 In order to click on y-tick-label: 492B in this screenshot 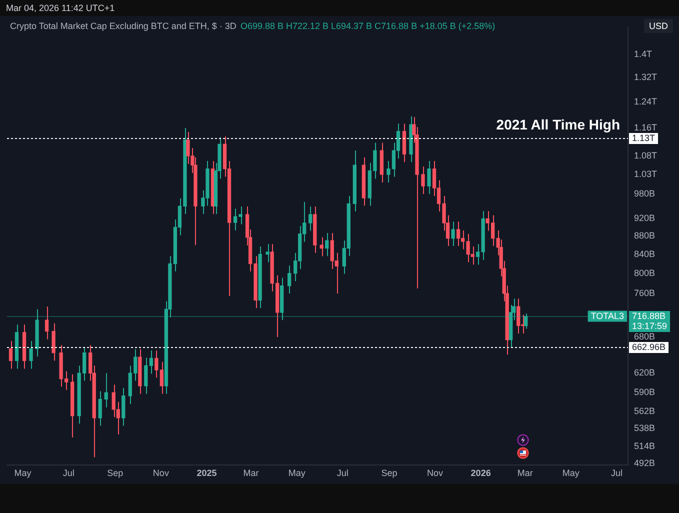, I will do `click(645, 463)`.